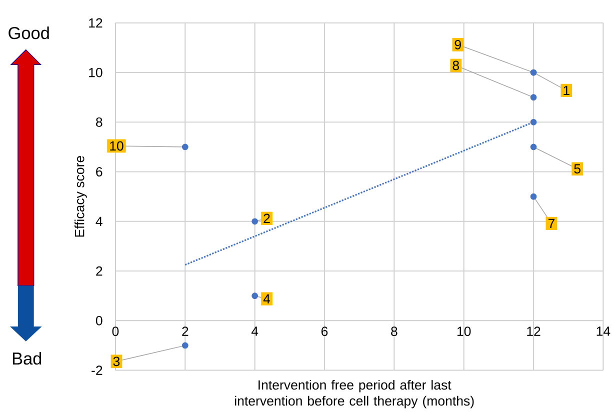  I want to click on annotation: 2, so click(267, 219).